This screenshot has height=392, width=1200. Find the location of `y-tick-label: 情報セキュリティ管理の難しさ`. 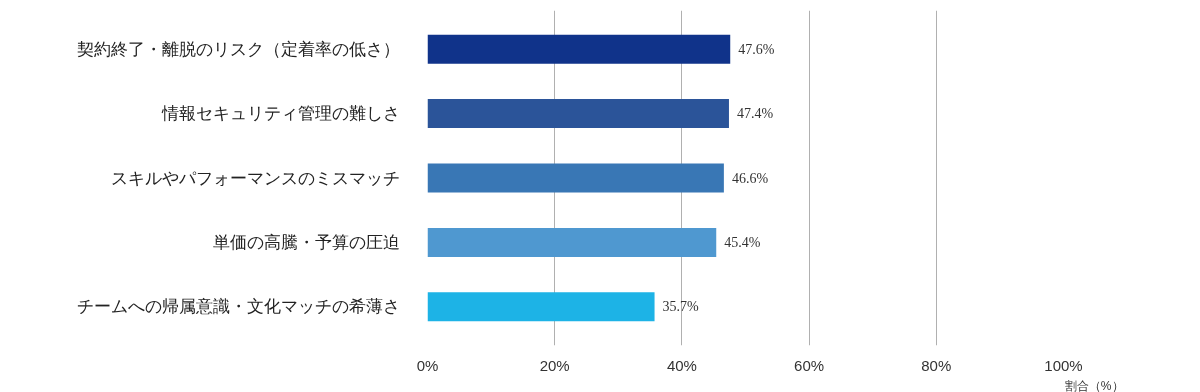

y-tick-label: 情報セキュリティ管理の難しさ is located at coordinates (280, 114).